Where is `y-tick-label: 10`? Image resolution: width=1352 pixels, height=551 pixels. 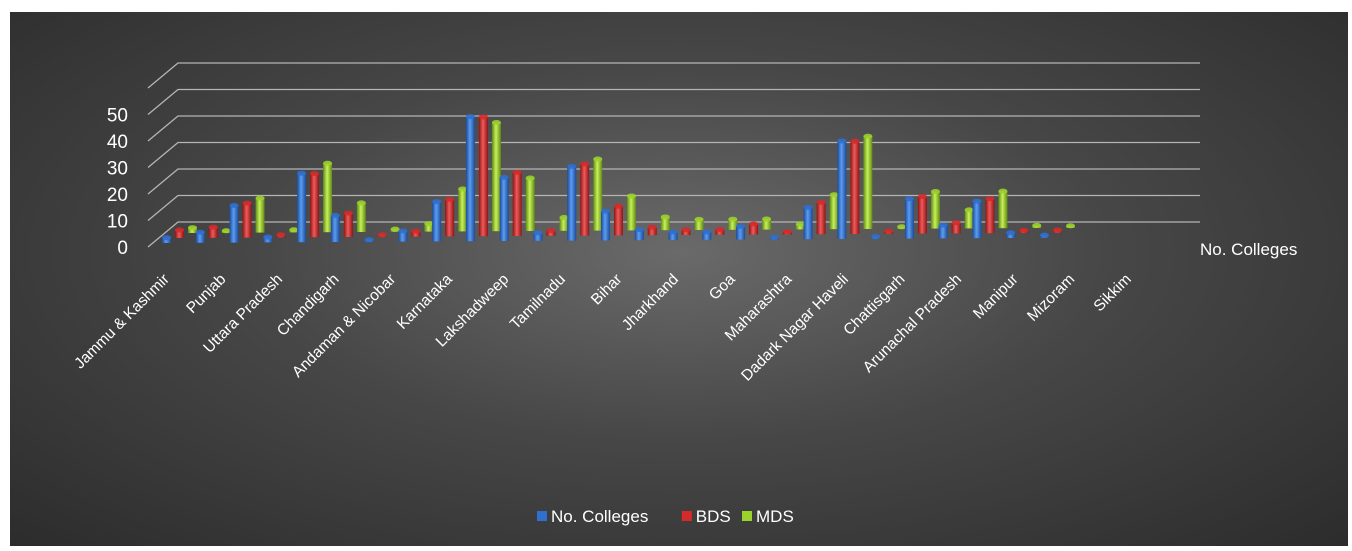
y-tick-label: 10 is located at coordinates (117, 222).